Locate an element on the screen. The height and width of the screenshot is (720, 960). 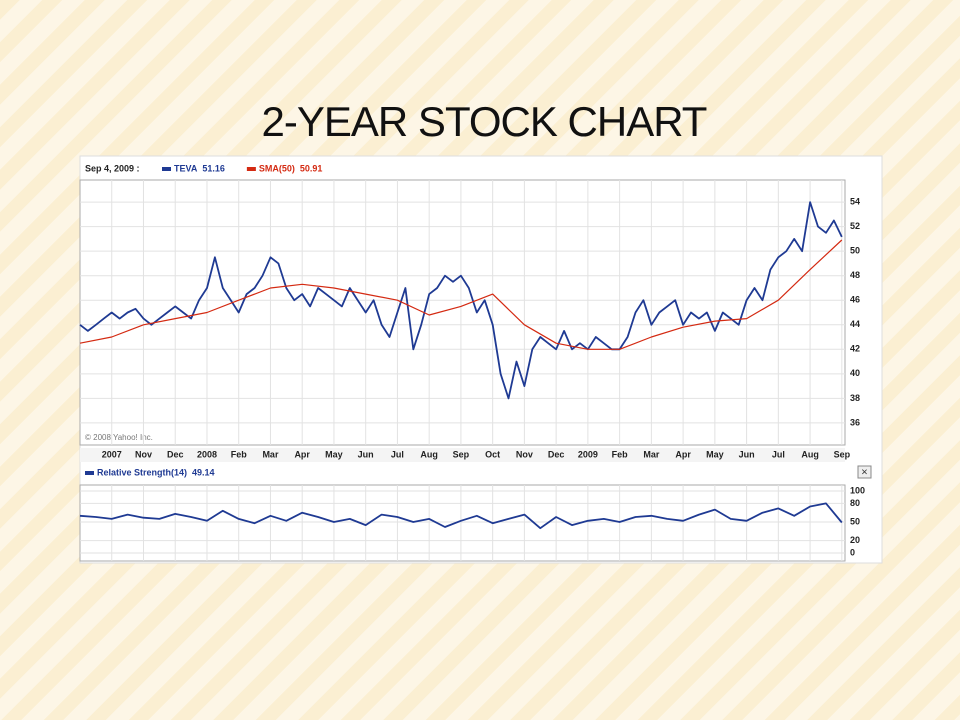
y-tick-label: 38 is located at coordinates (855, 398).